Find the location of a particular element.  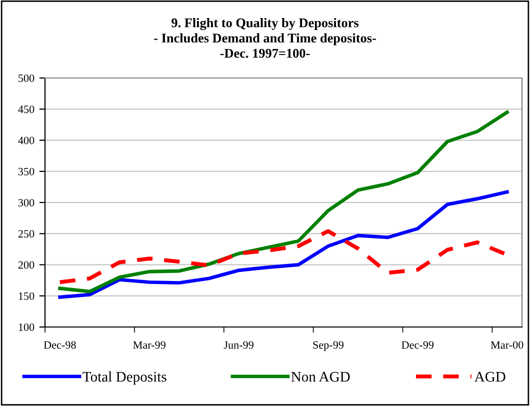

chart-title: 9. Flight to Quality by Depositors - Includes Demand and Time depositos- -Dec. 1997=100- is located at coordinates (265, 38).